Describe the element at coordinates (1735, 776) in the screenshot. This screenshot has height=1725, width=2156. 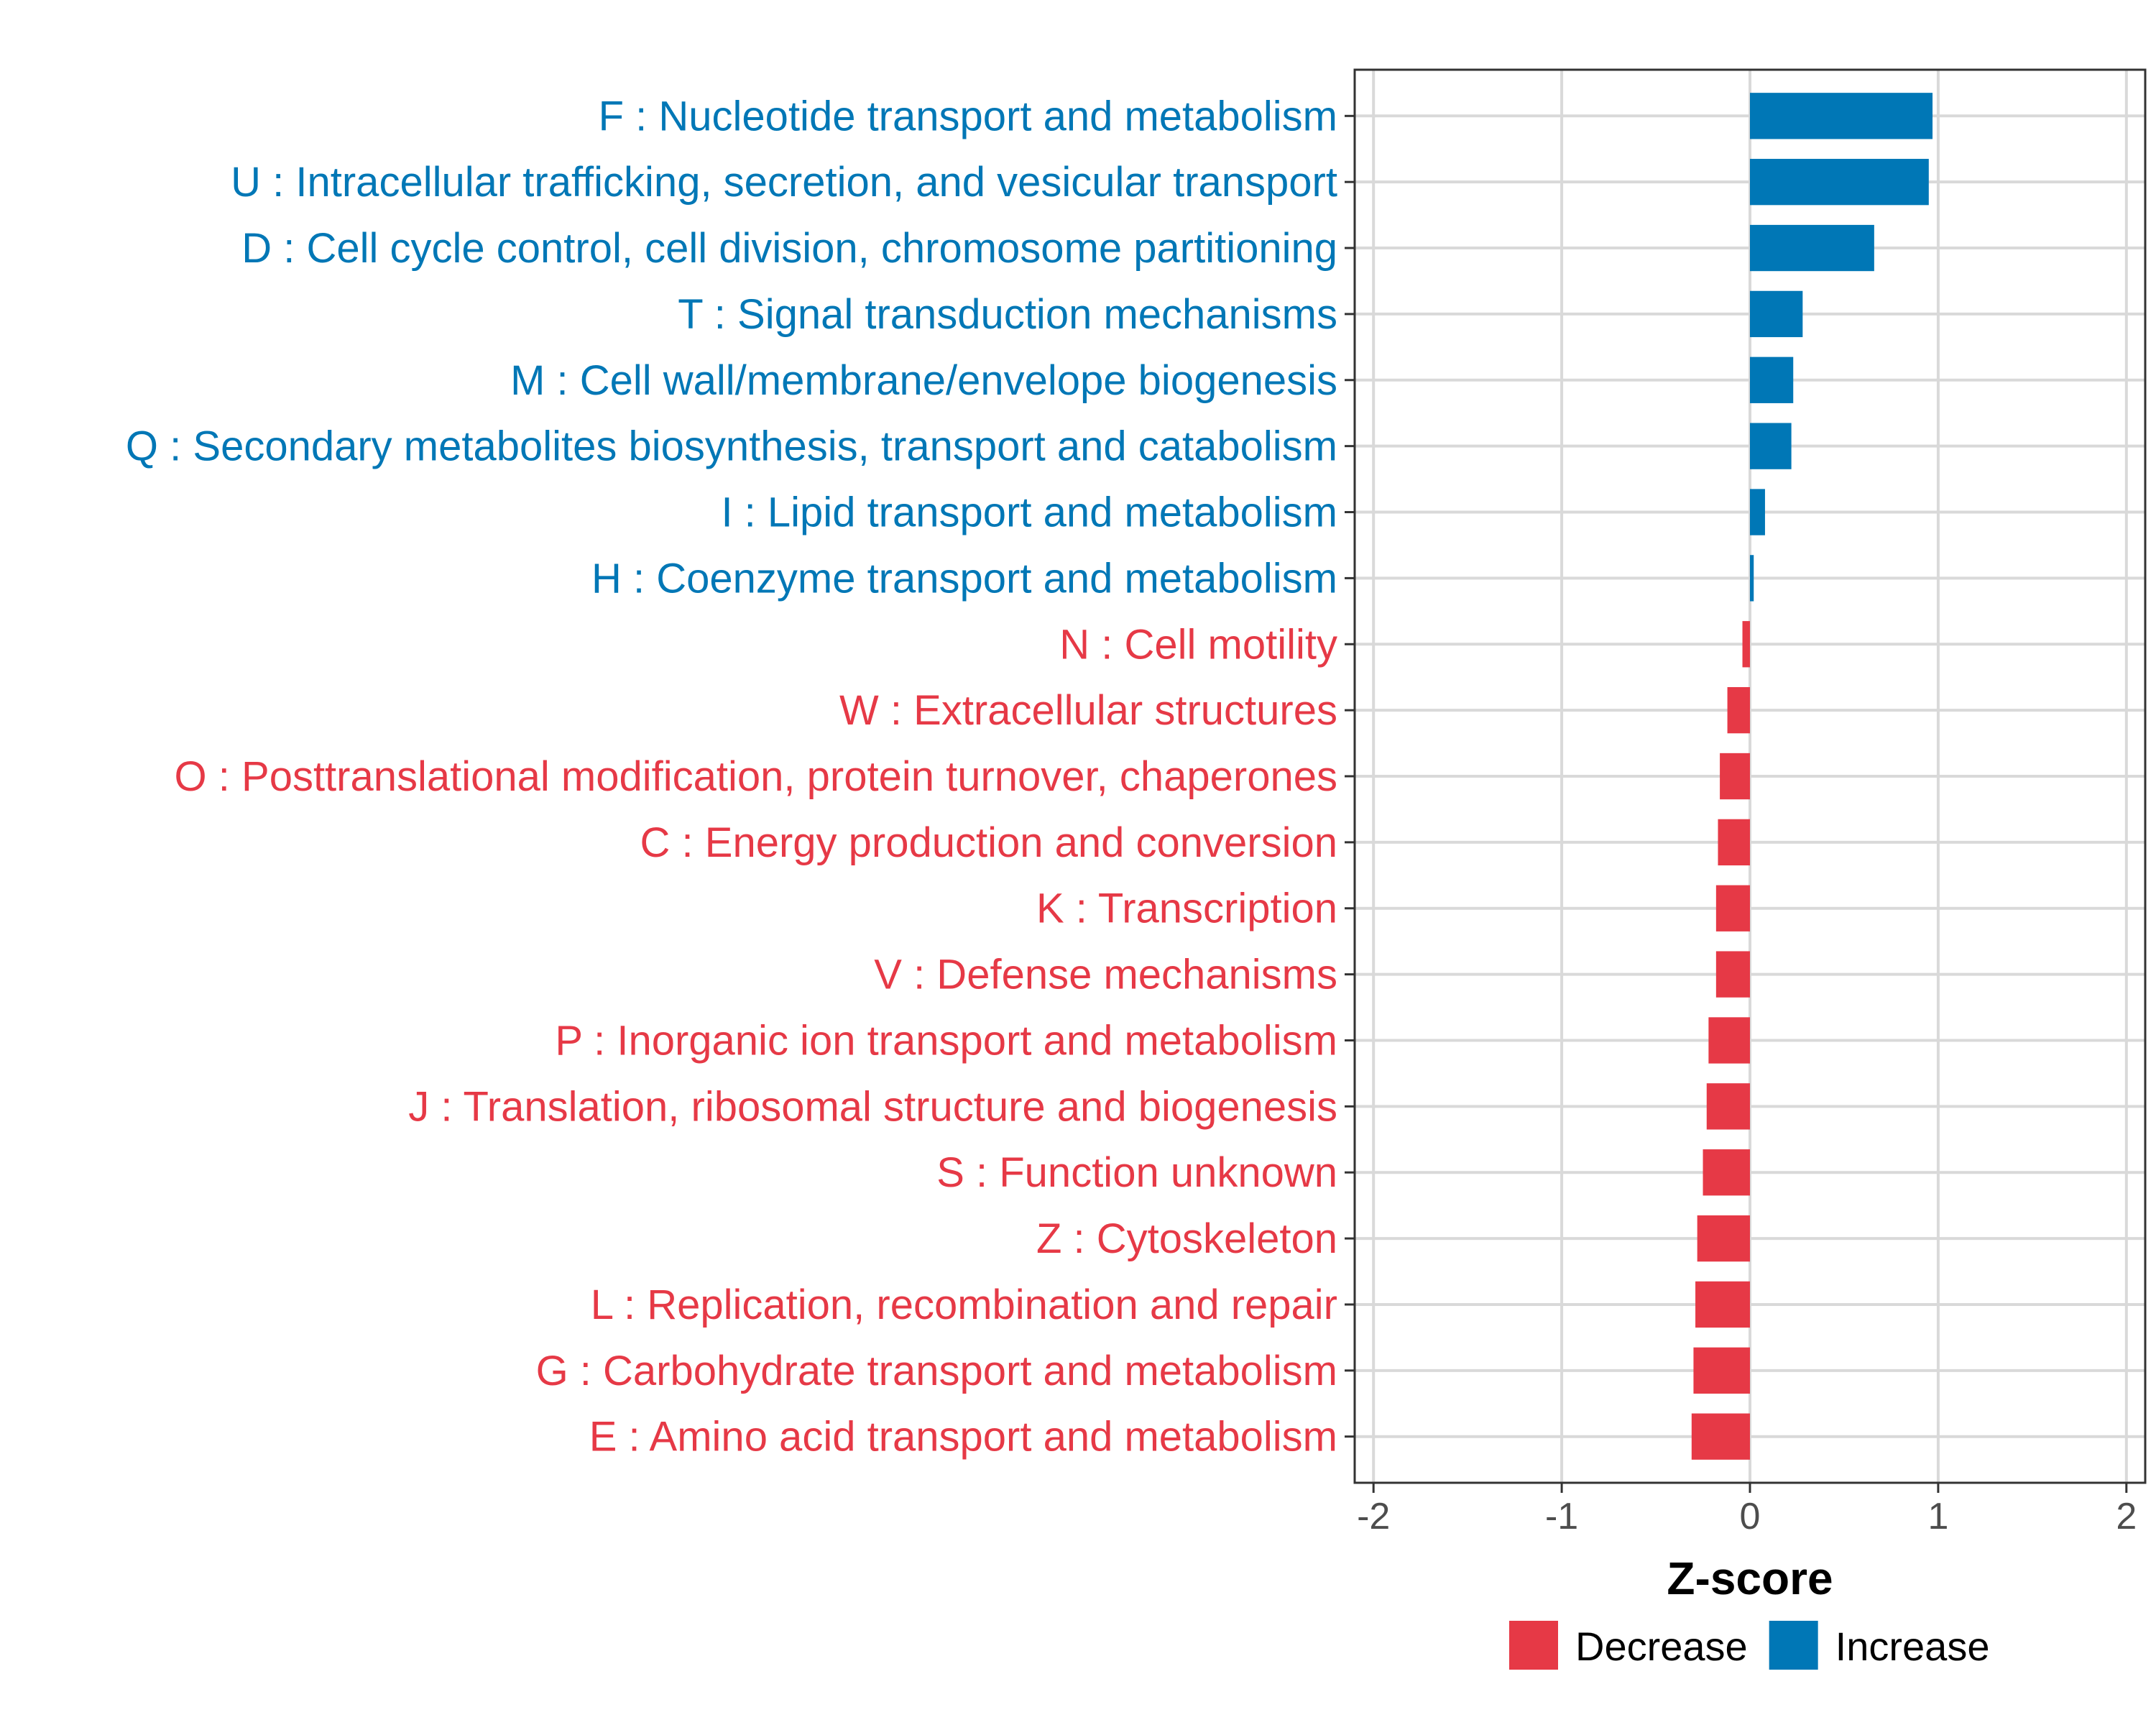
I see `bar-o` at that location.